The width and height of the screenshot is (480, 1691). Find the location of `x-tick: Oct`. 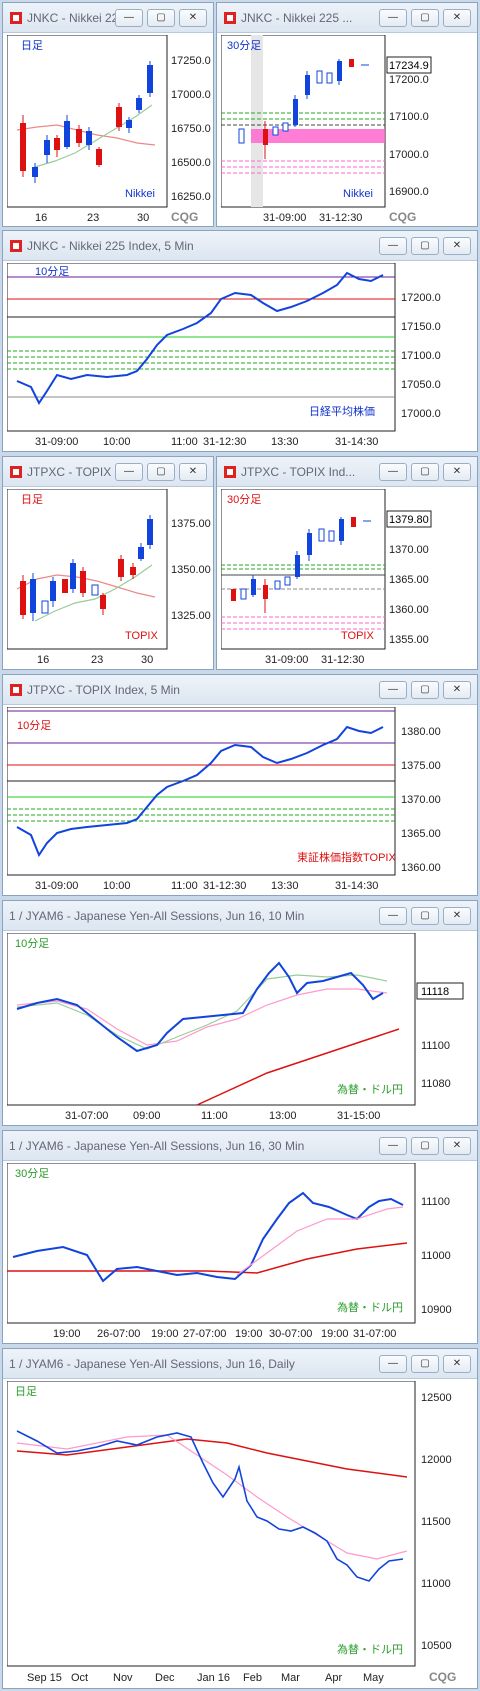

x-tick: Oct is located at coordinates (79, 1678).